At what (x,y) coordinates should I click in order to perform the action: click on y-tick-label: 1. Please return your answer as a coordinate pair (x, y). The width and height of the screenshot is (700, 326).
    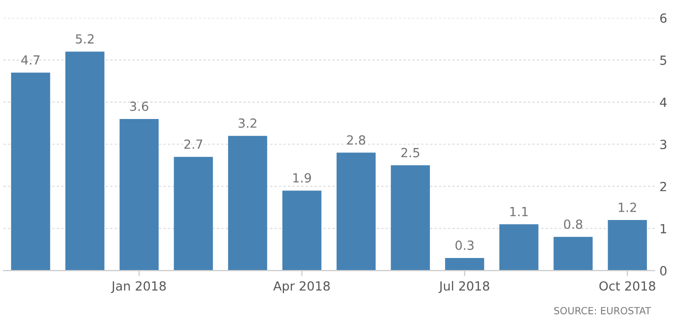
    Looking at the image, I should click on (663, 229).